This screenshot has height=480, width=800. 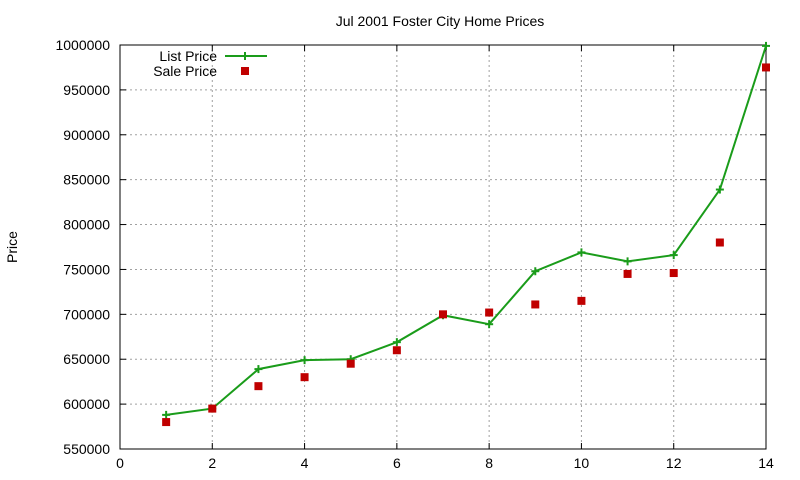 What do you see at coordinates (305, 463) in the screenshot?
I see `x-tick-label: 4` at bounding box center [305, 463].